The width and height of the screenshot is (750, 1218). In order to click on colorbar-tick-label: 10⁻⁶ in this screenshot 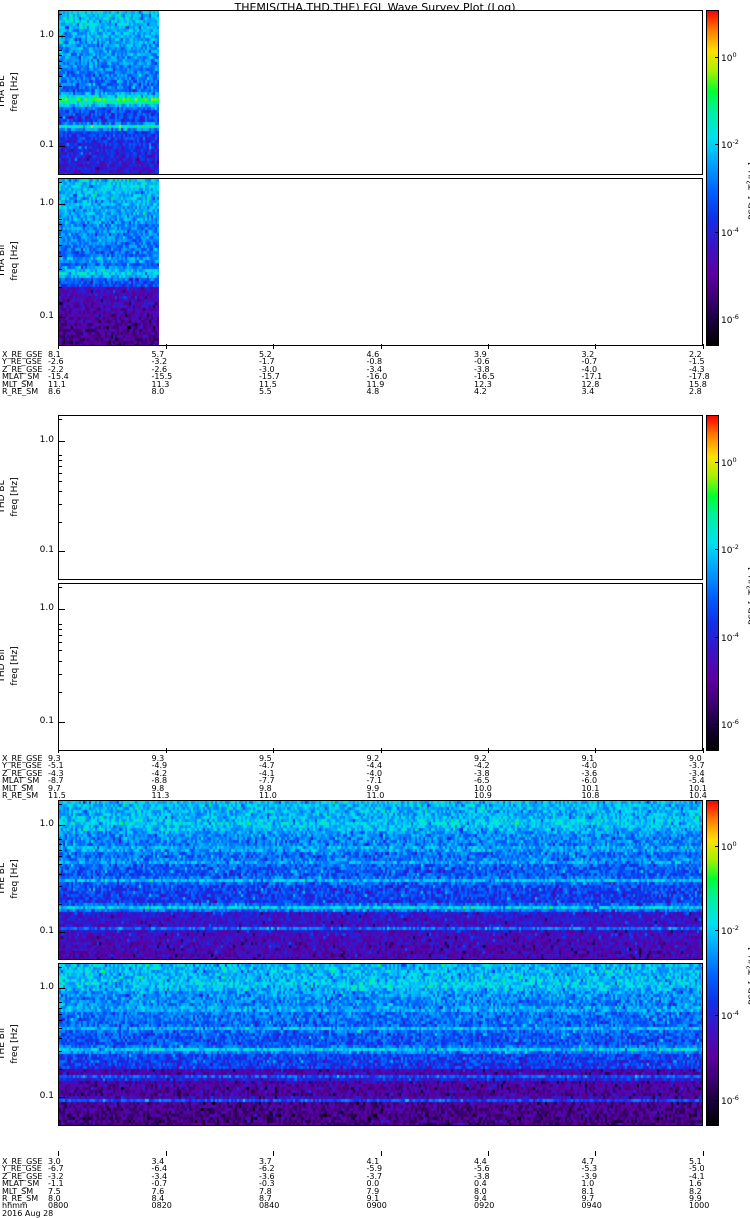, I will do `click(730, 320)`.